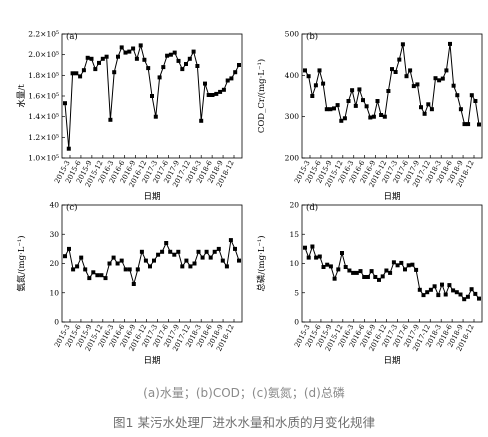 This screenshot has width=488, height=437. Describe the element at coordinates (244, 422) in the screenshot. I see `figure-caption: 图1 某污水处理厂进水水量和水质的月变化规律` at that location.